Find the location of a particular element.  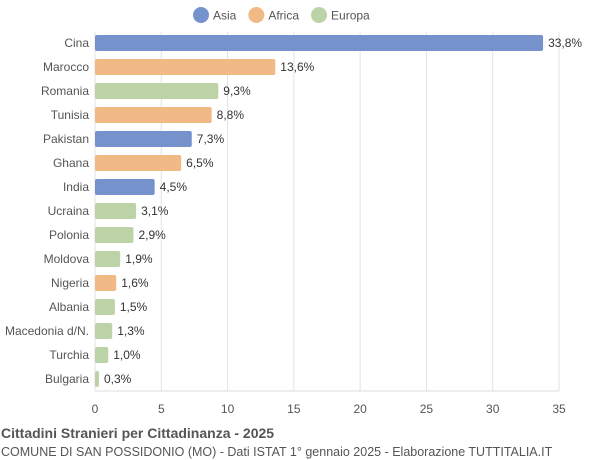

x-tick-label: 35 is located at coordinates (559, 409).